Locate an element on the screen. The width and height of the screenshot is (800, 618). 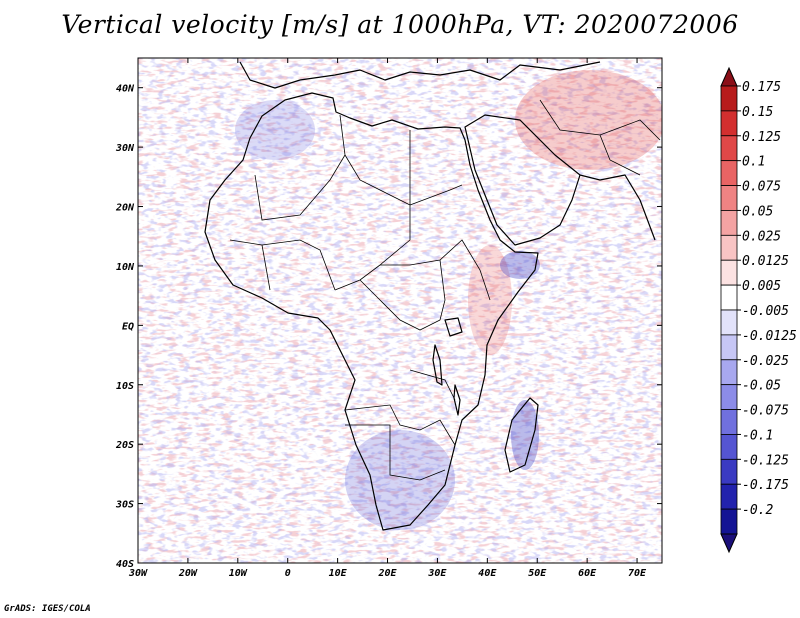
x-tick-label: 20W is located at coordinates (188, 573).